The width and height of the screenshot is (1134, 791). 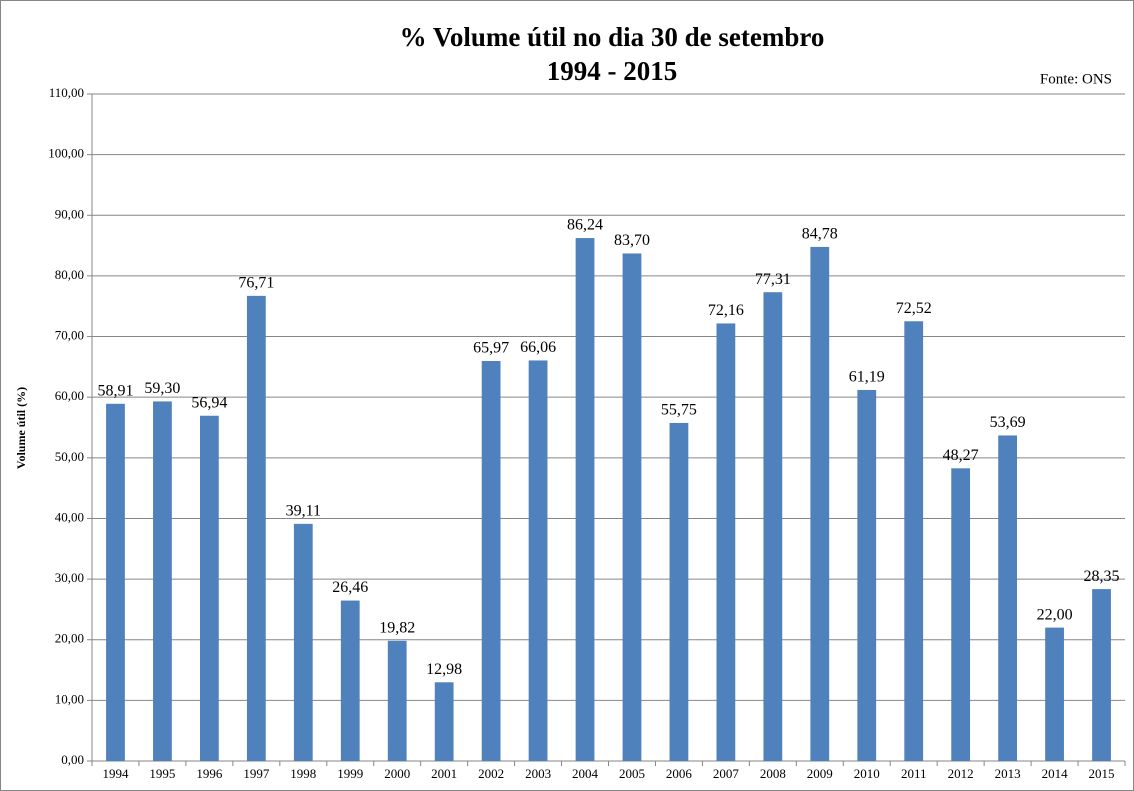 I want to click on value-label: 58,91, so click(x=115, y=390).